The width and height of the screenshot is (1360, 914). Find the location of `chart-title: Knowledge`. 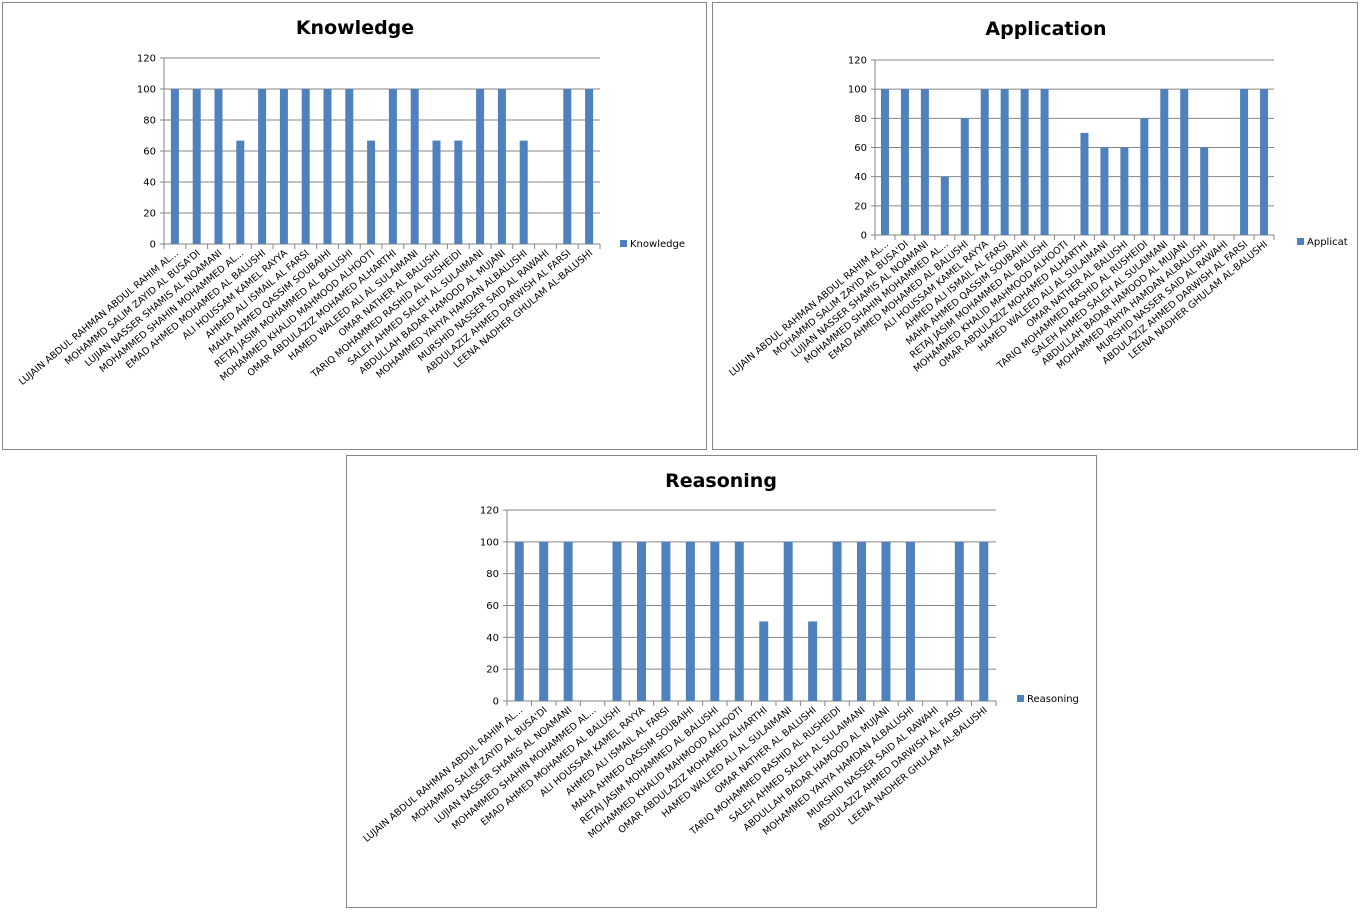

chart-title: Knowledge is located at coordinates (355, 28).